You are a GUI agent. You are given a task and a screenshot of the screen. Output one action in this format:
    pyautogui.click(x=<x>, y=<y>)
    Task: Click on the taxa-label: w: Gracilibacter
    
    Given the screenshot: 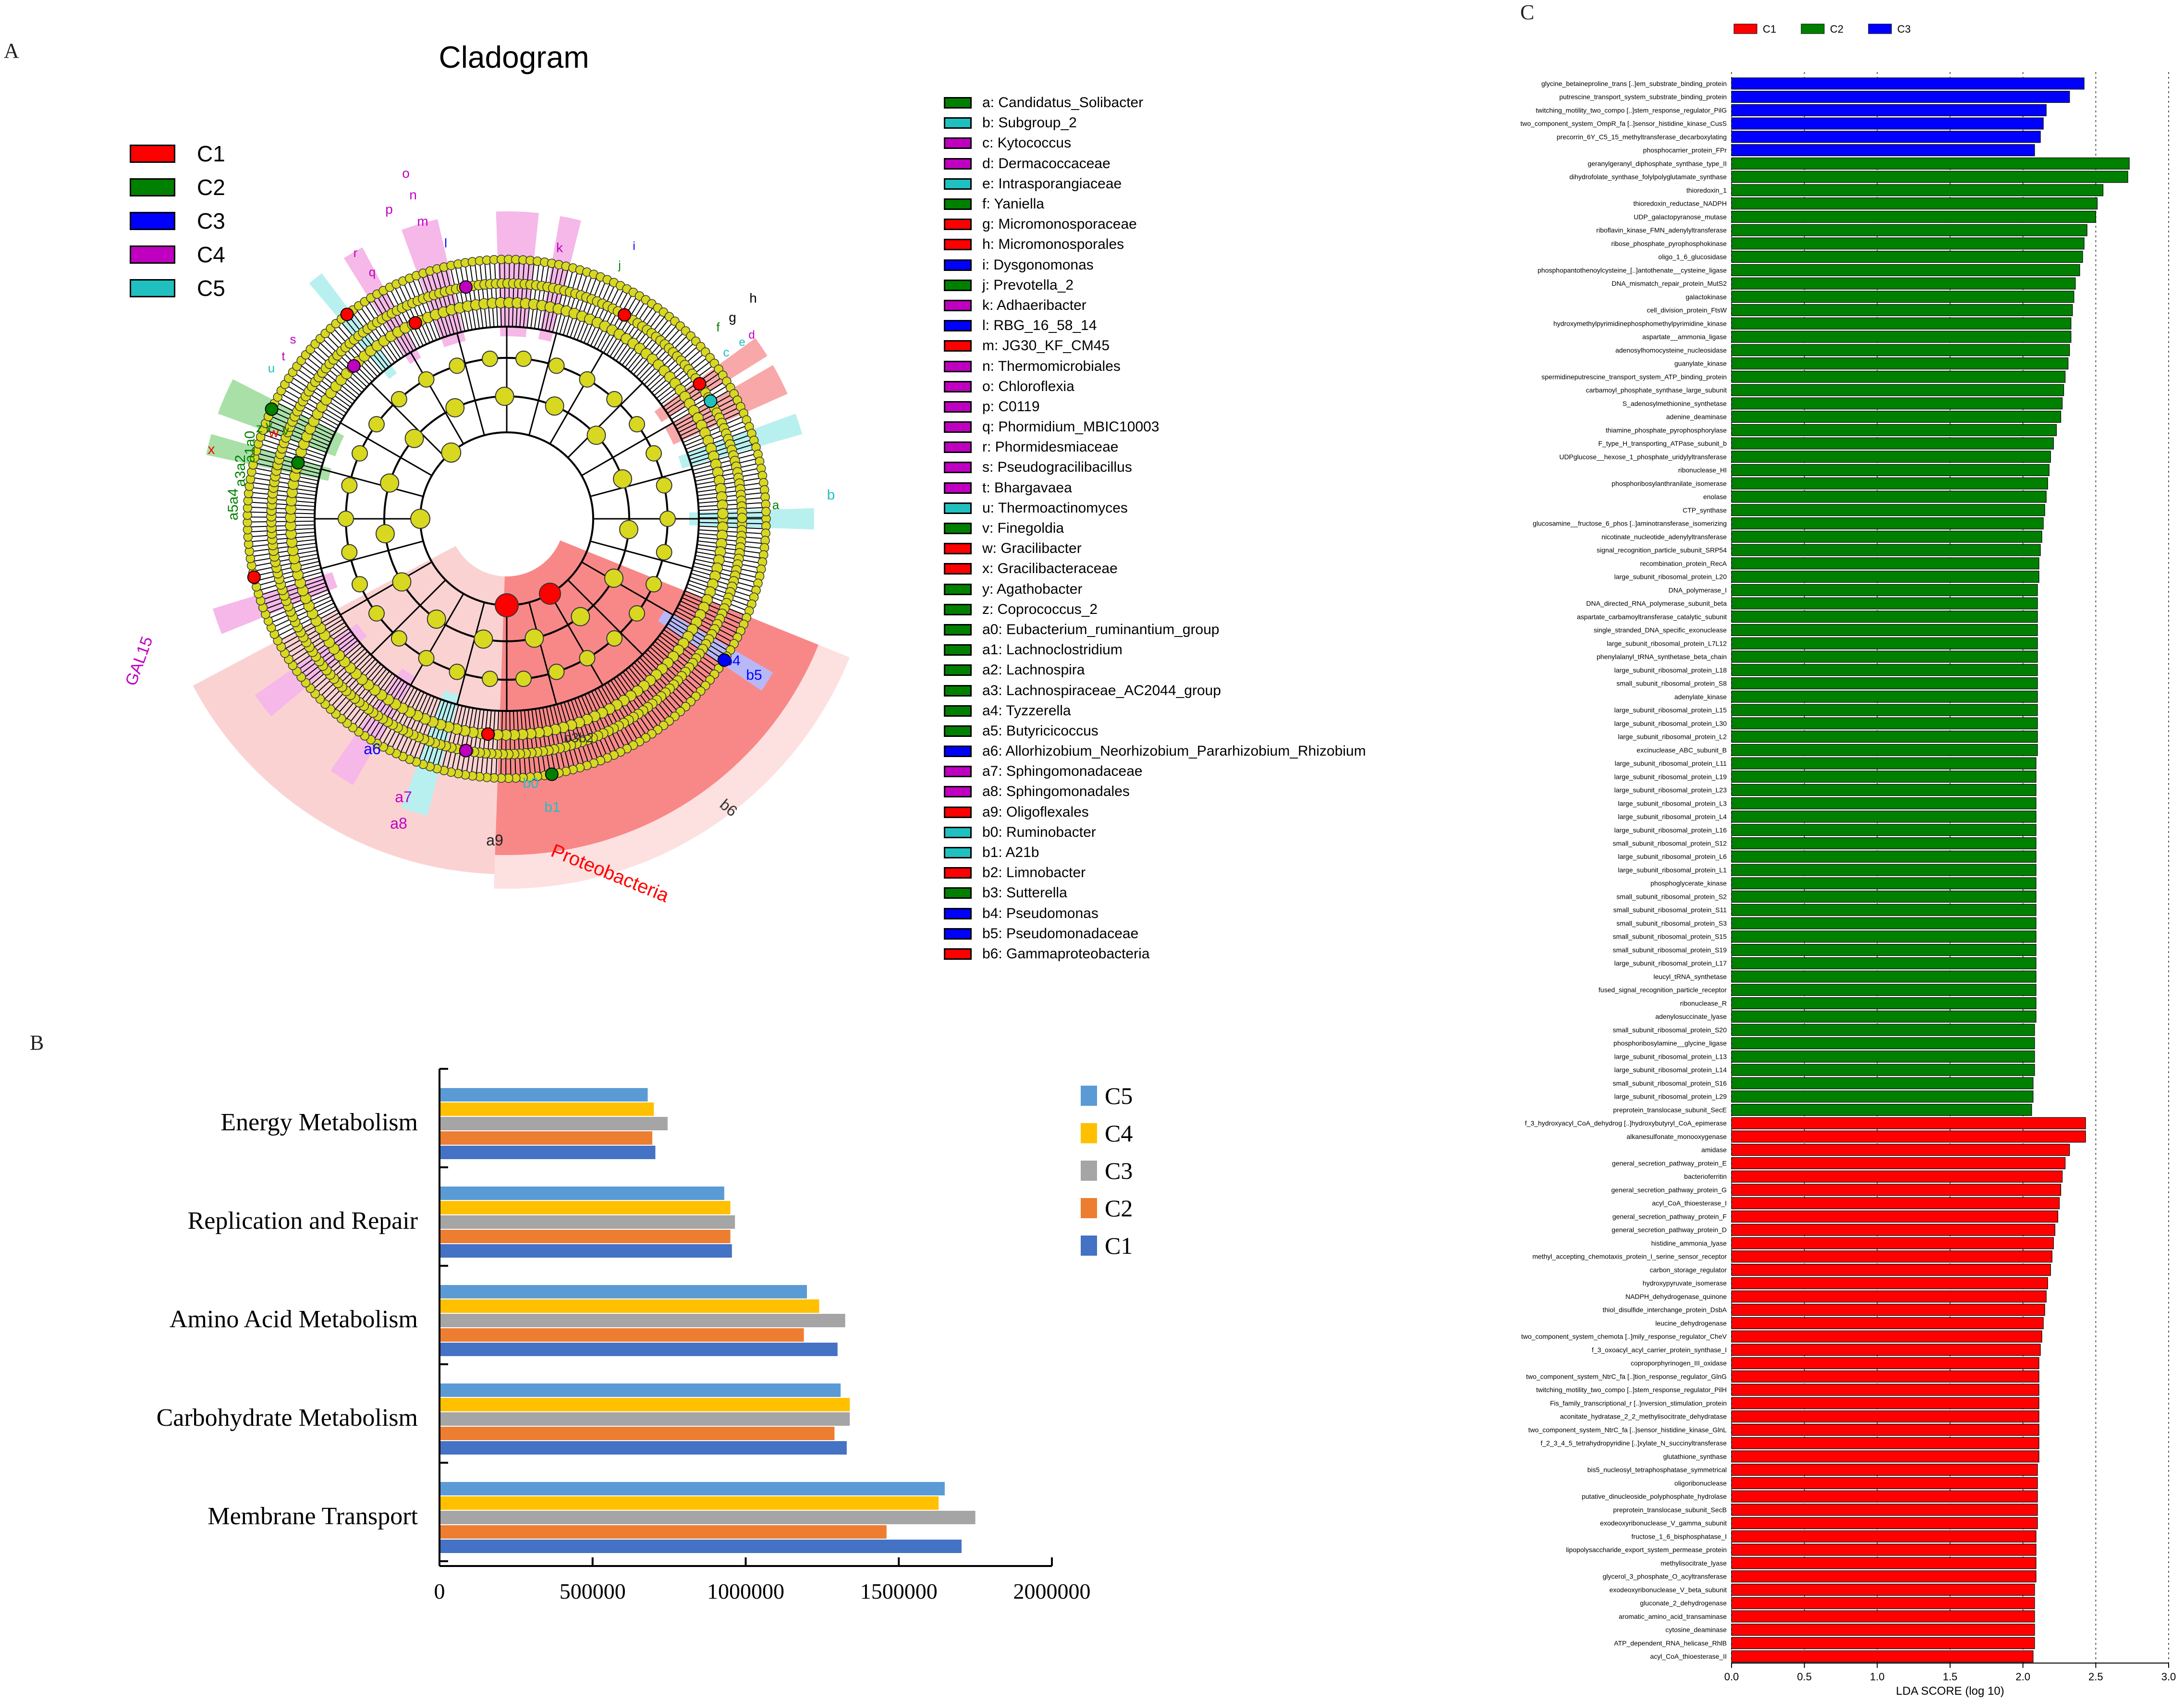 What is the action you would take?
    pyautogui.click(x=1032, y=548)
    